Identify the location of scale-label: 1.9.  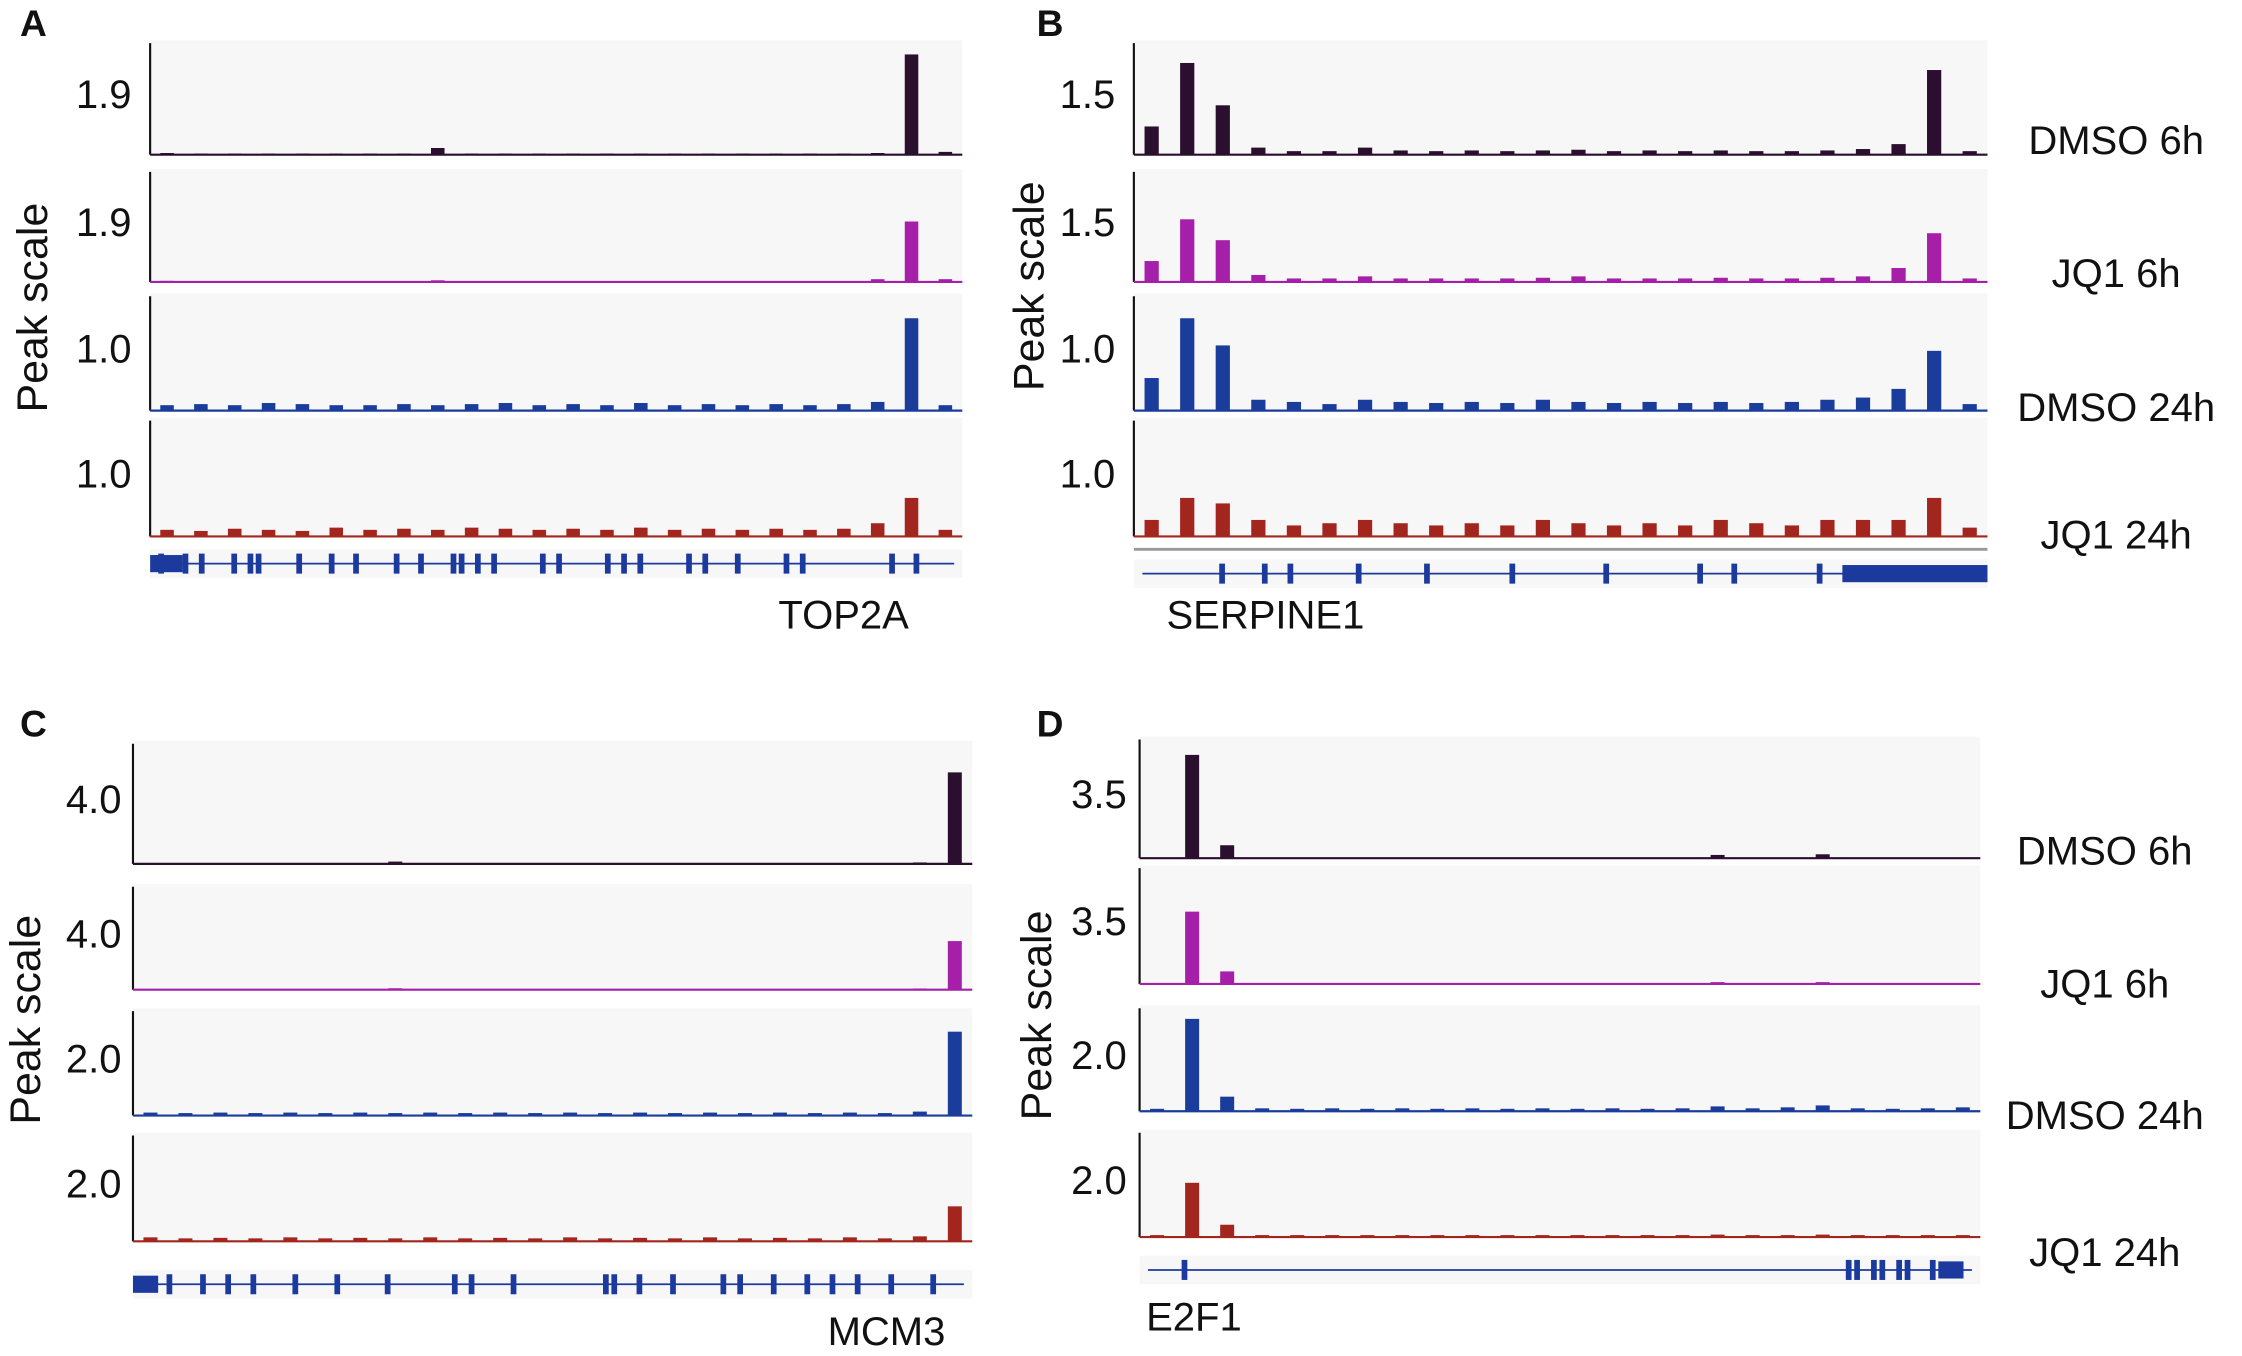
(104, 95).